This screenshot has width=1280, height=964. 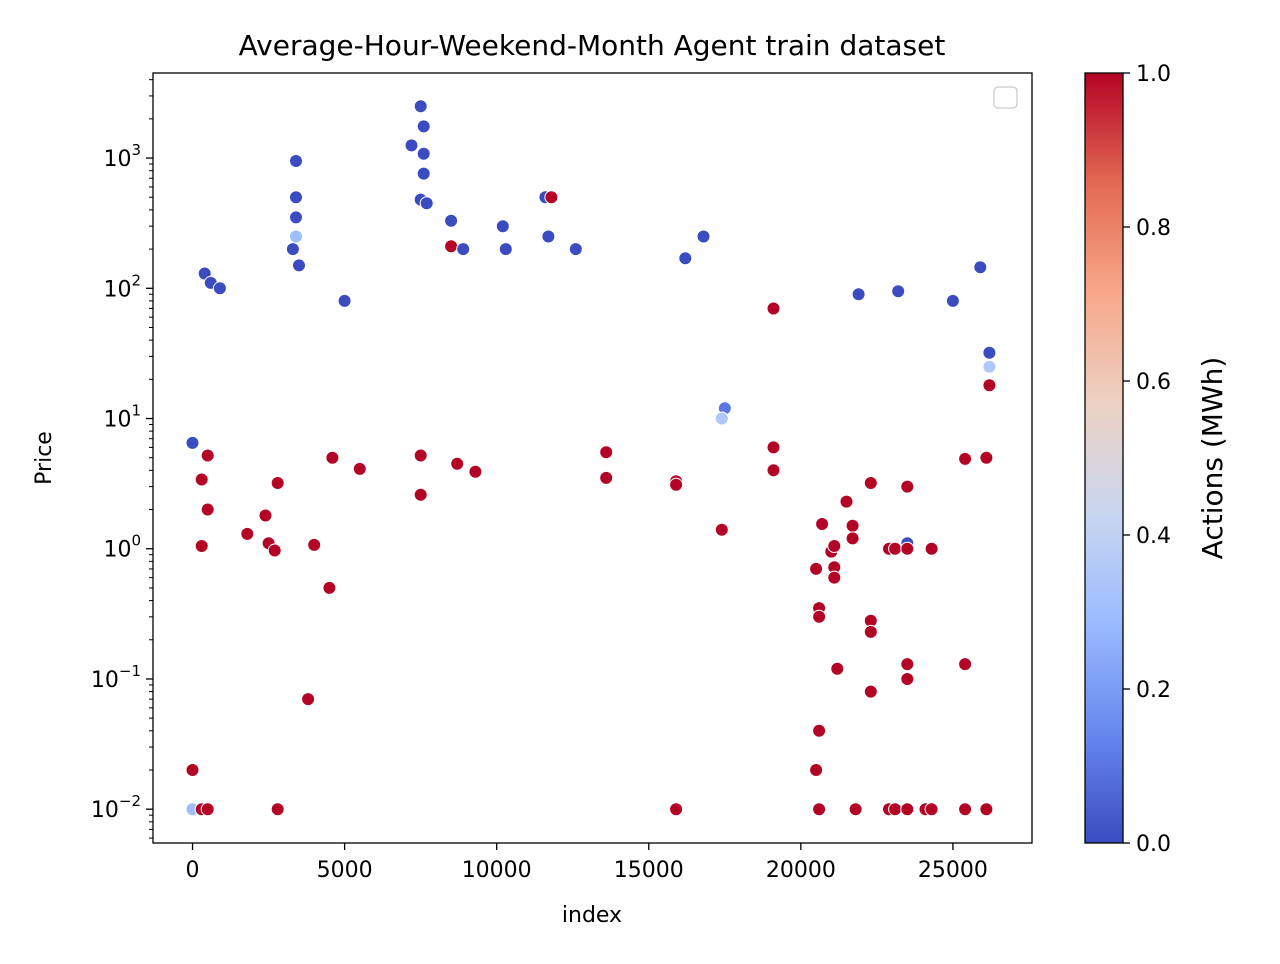 I want to click on colorbar-tick-label: 0.2, so click(x=1153, y=690).